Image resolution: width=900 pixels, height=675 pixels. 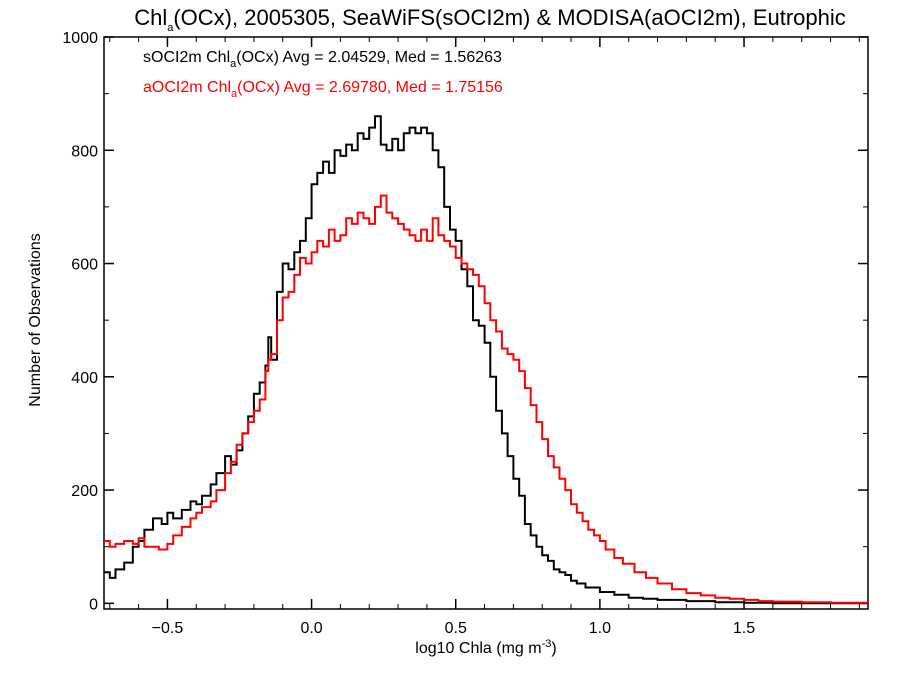 What do you see at coordinates (456, 628) in the screenshot?
I see `x-tick-label: 0.5` at bounding box center [456, 628].